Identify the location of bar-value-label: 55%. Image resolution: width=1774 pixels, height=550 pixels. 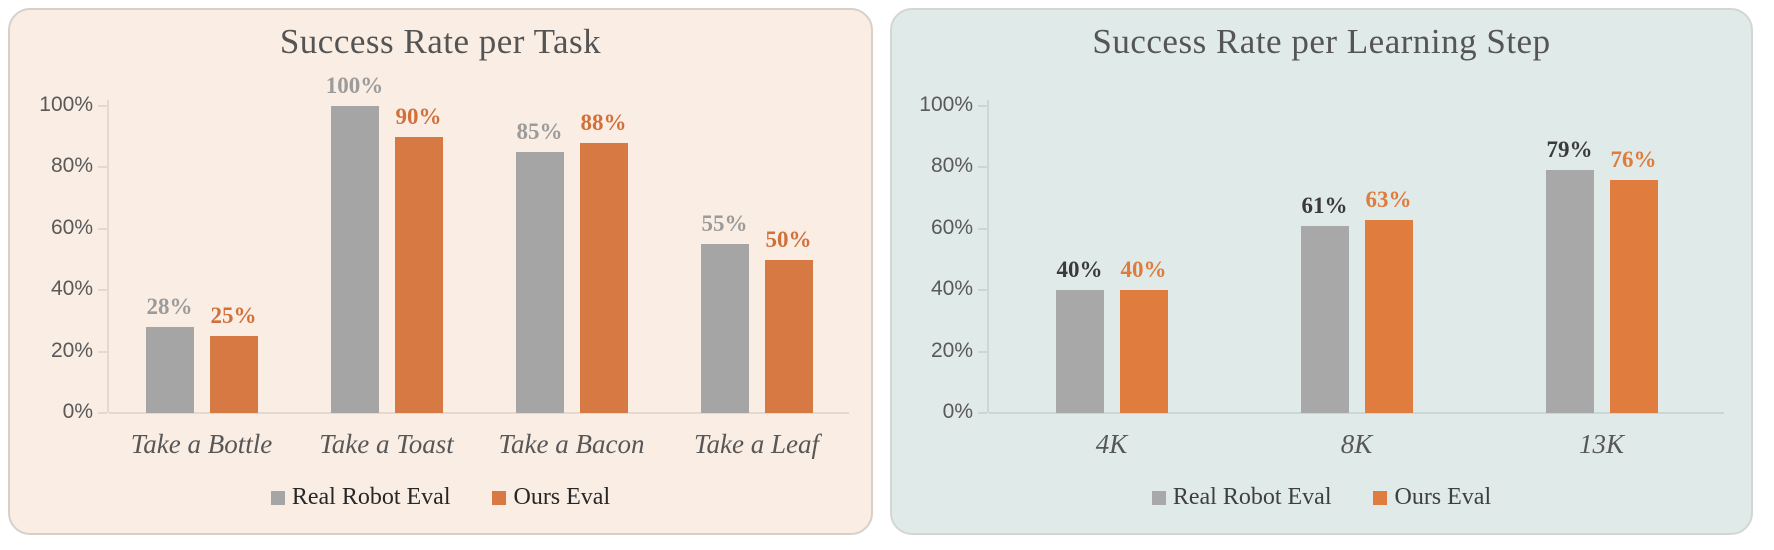
(724, 224).